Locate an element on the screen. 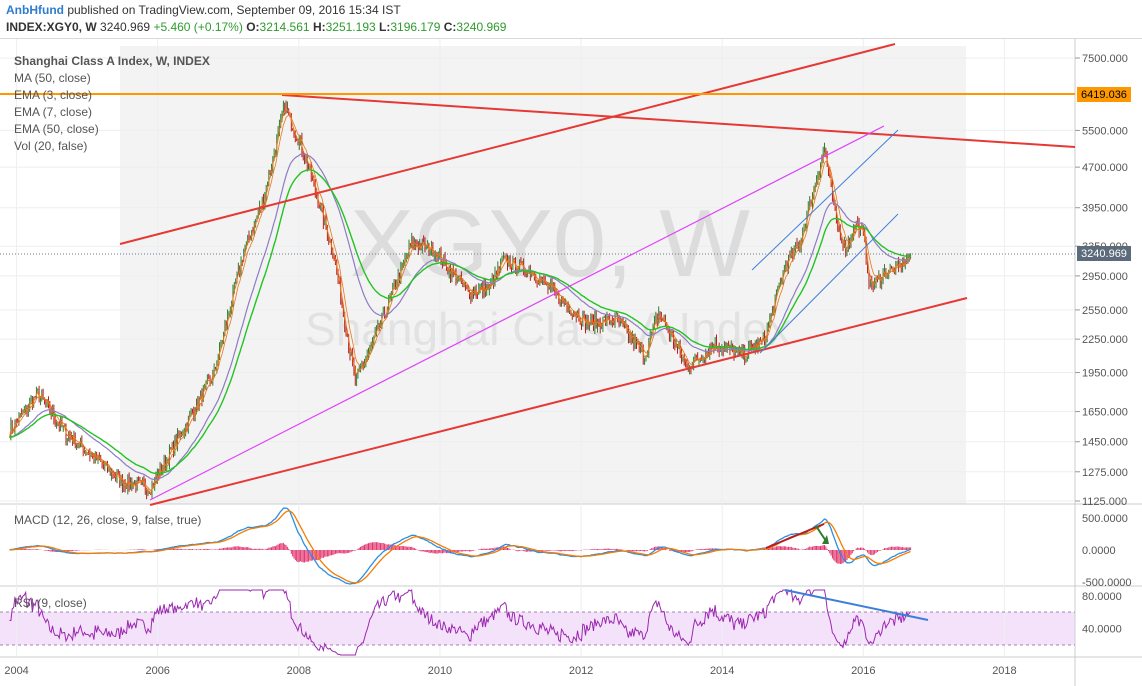  ohlc-open: O:3214.561 is located at coordinates (278, 27).